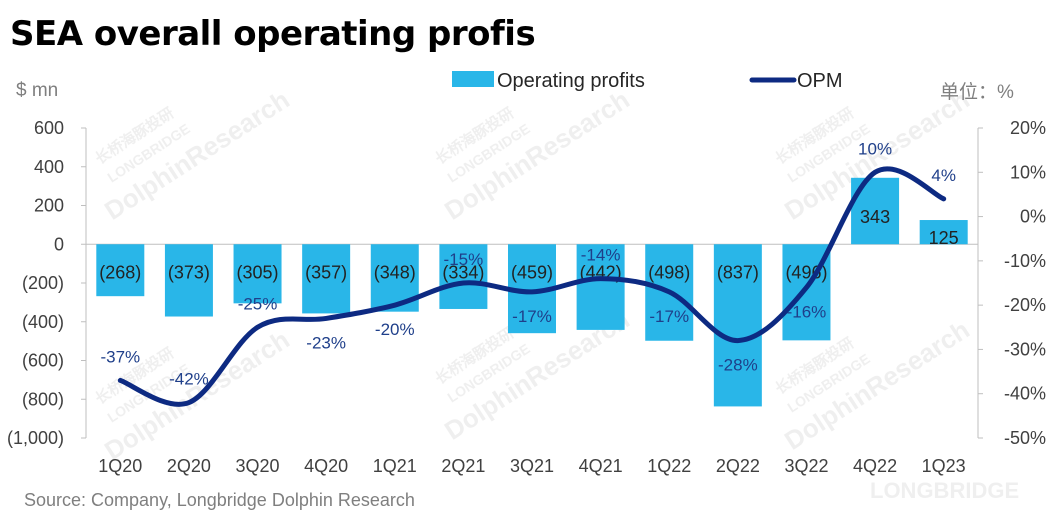 The height and width of the screenshot is (516, 1053). What do you see at coordinates (944, 490) in the screenshot?
I see `watermark-logo: LONGBRIDGE` at bounding box center [944, 490].